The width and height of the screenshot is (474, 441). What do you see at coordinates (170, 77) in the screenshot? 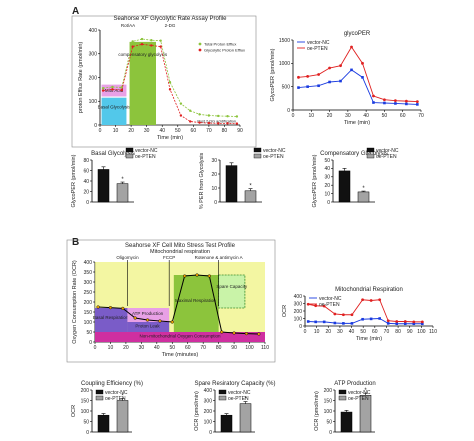
I see `series-line-Total Proton Efflux` at bounding box center [170, 77].